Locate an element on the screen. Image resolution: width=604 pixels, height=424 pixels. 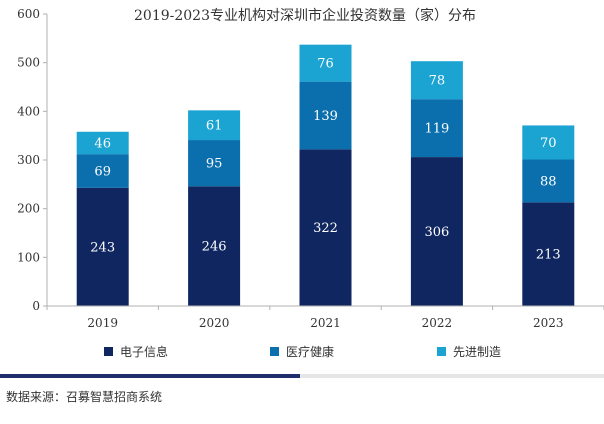
bar-value-label: 243 is located at coordinates (102, 247).